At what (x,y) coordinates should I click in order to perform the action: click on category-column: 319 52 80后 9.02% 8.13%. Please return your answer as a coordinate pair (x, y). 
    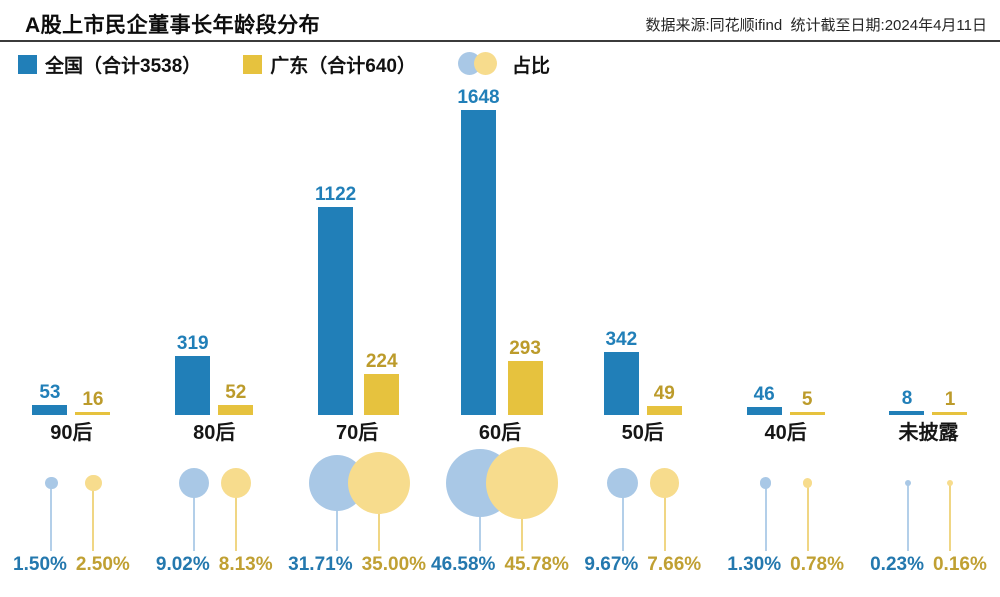
    Looking at the image, I should click on (214, 331).